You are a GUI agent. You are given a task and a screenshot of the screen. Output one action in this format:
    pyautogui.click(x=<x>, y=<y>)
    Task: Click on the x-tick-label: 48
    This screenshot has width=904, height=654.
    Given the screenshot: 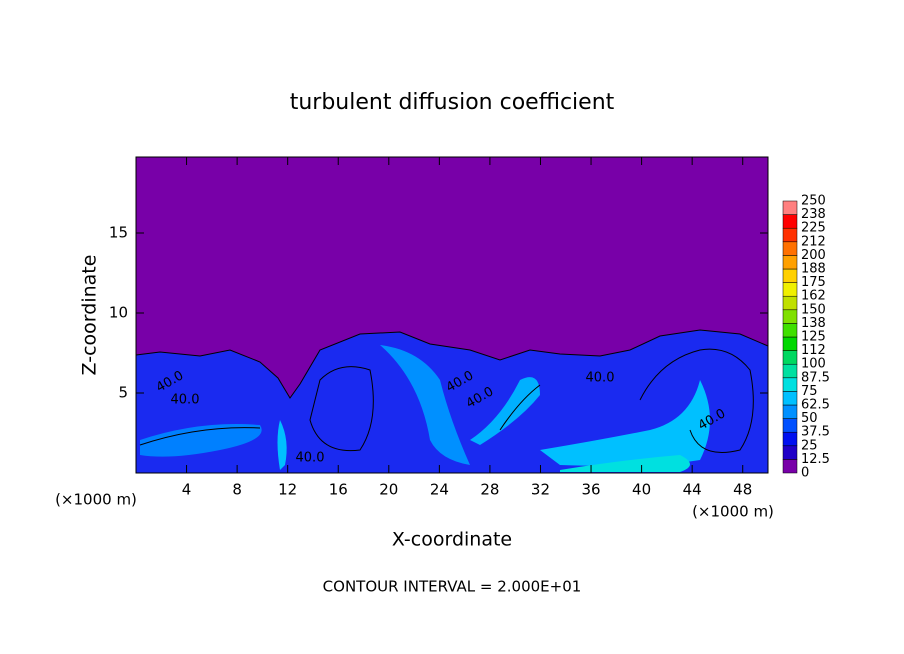 What is the action you would take?
    pyautogui.click(x=742, y=490)
    